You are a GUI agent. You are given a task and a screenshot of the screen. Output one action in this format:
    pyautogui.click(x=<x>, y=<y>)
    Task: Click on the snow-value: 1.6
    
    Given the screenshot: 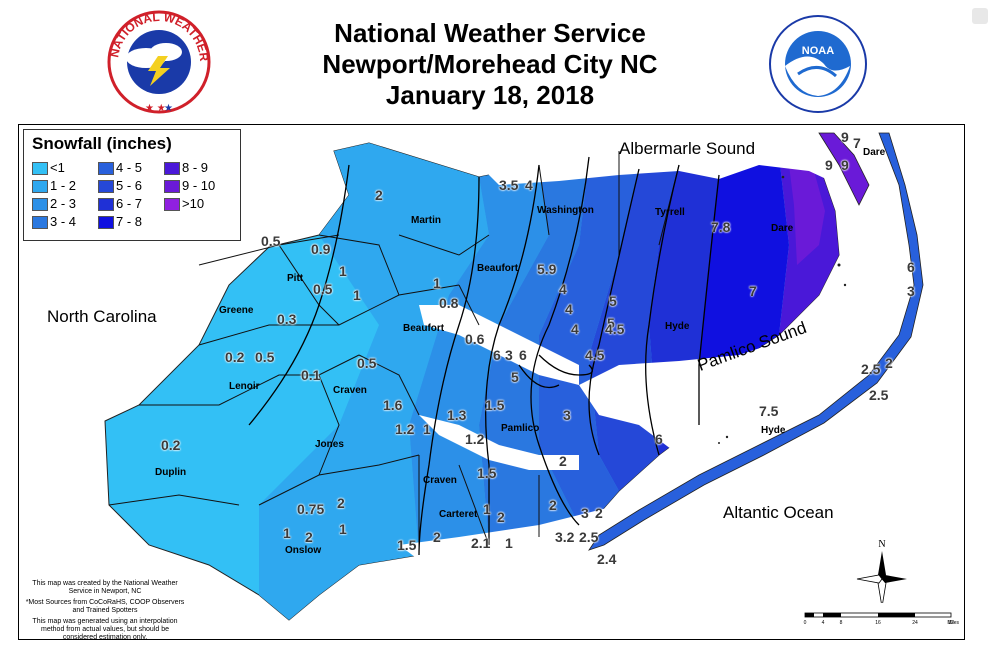 What is the action you would take?
    pyautogui.click(x=393, y=405)
    